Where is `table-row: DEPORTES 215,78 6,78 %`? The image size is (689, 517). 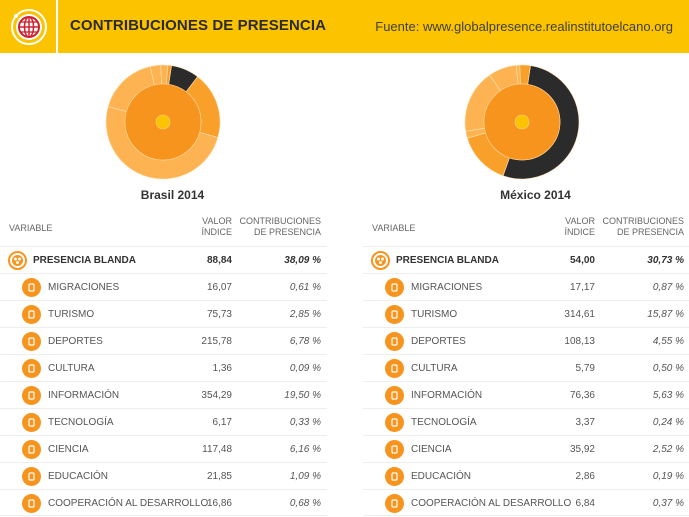 table-row: DEPORTES 215,78 6,78 % is located at coordinates (163, 340).